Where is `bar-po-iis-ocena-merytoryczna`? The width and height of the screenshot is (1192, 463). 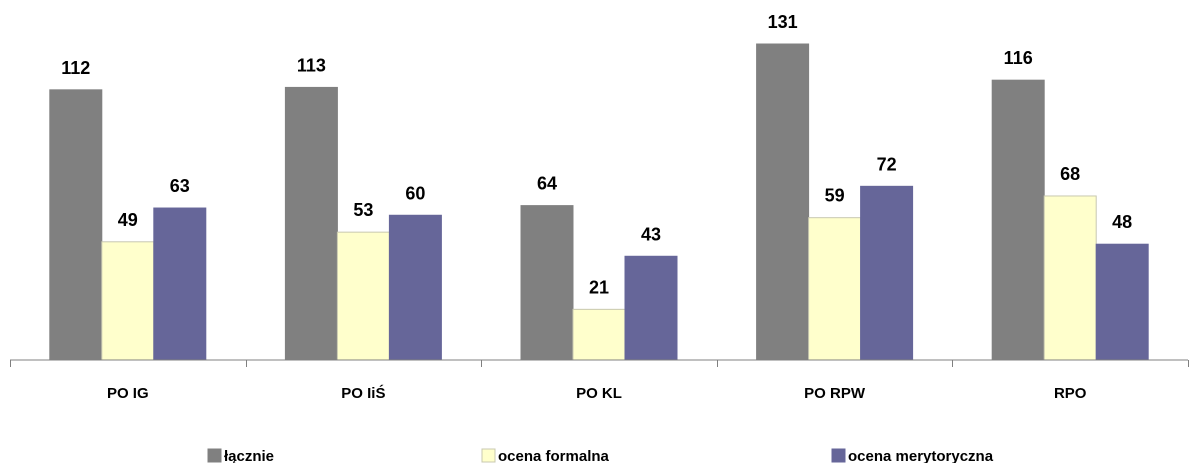 bar-po-iis-ocena-merytoryczna is located at coordinates (415, 287).